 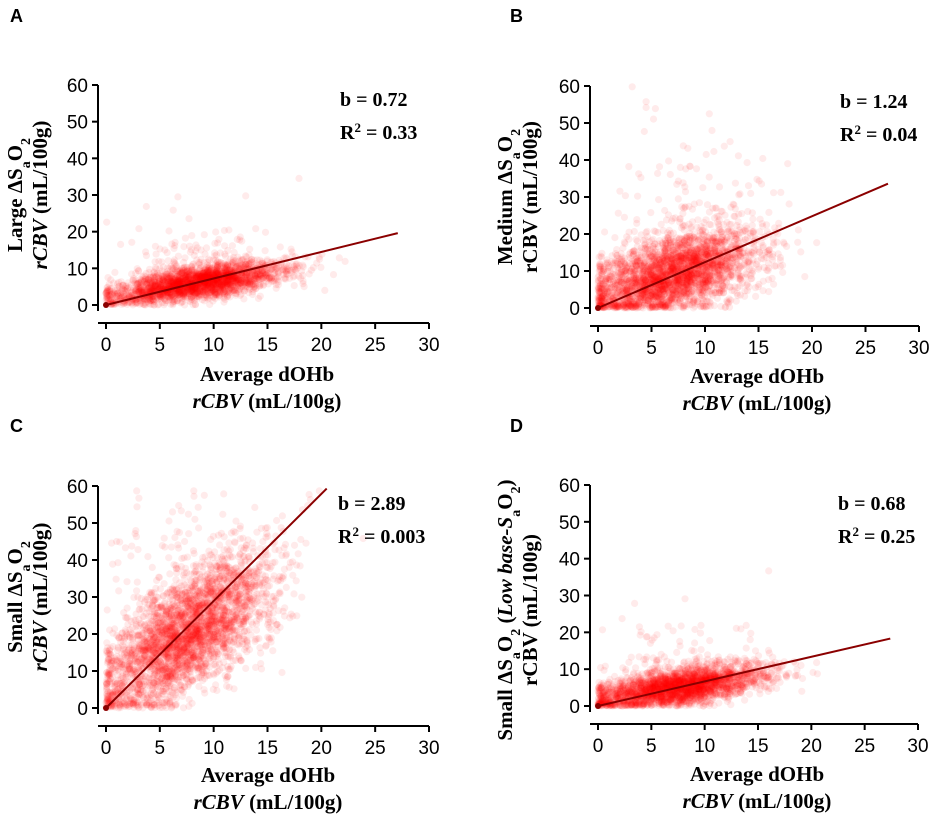 I want to click on y-tick-label: 50, so click(x=77, y=123).